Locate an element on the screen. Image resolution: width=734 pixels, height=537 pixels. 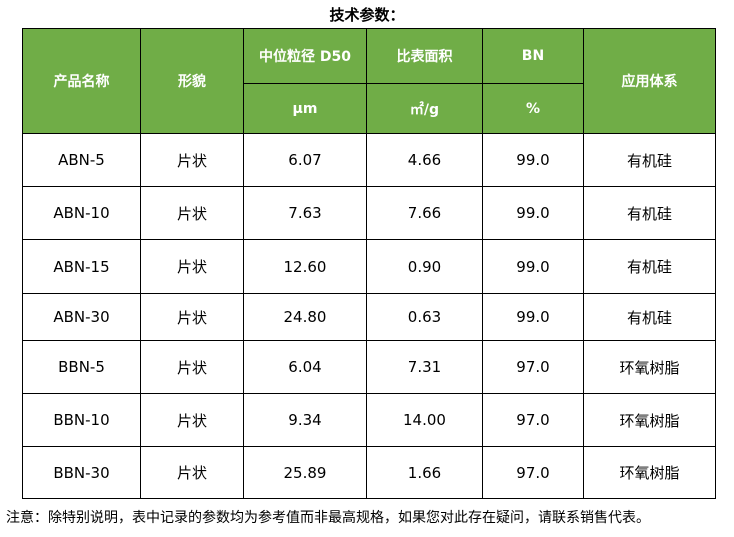
table-cell: 12.60 is located at coordinates (305, 266).